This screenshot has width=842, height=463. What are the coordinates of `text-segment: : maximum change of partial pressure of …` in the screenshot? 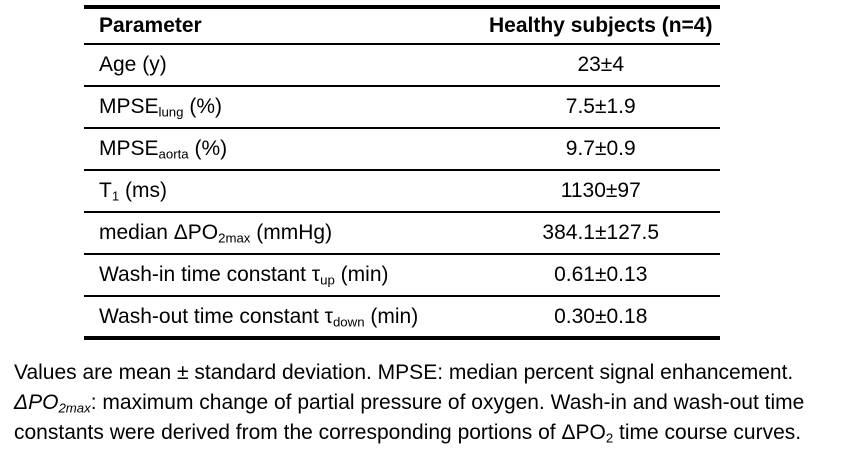 It's located at (447, 402).